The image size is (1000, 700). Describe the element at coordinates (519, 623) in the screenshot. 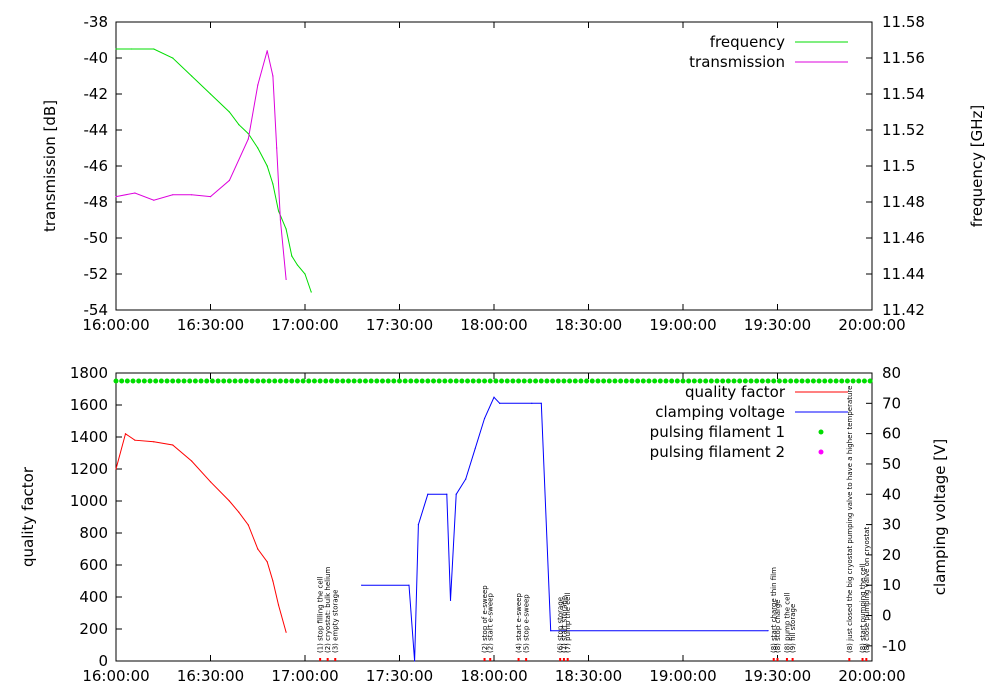

I see `annotation-text: (4) start e-sweep` at that location.